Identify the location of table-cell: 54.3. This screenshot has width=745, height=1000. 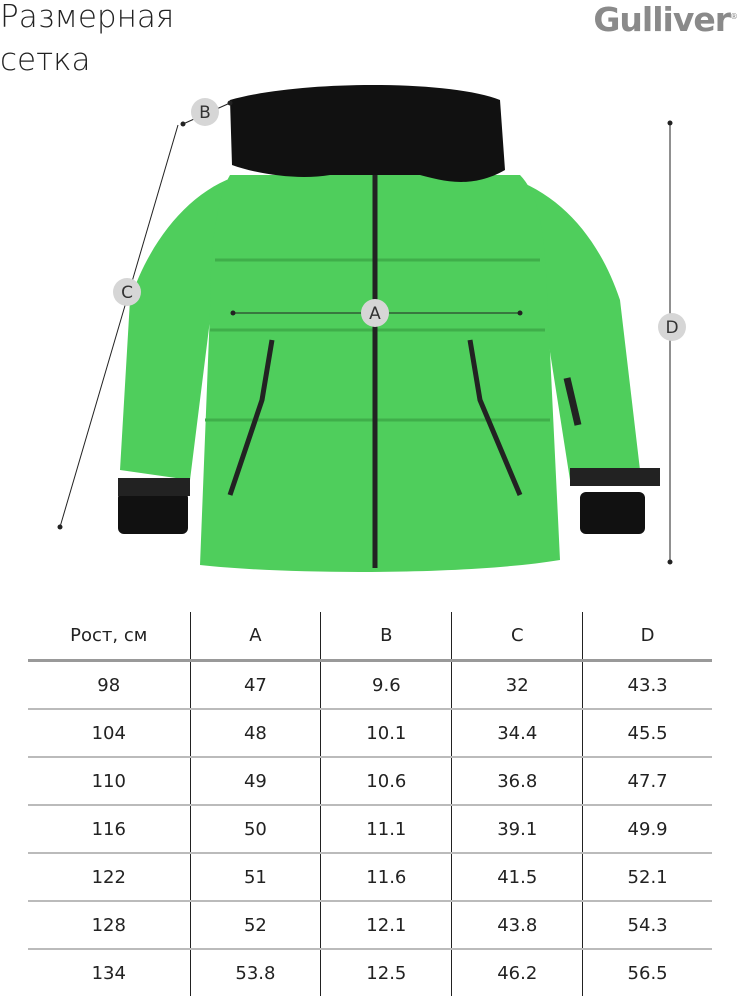
(647, 925).